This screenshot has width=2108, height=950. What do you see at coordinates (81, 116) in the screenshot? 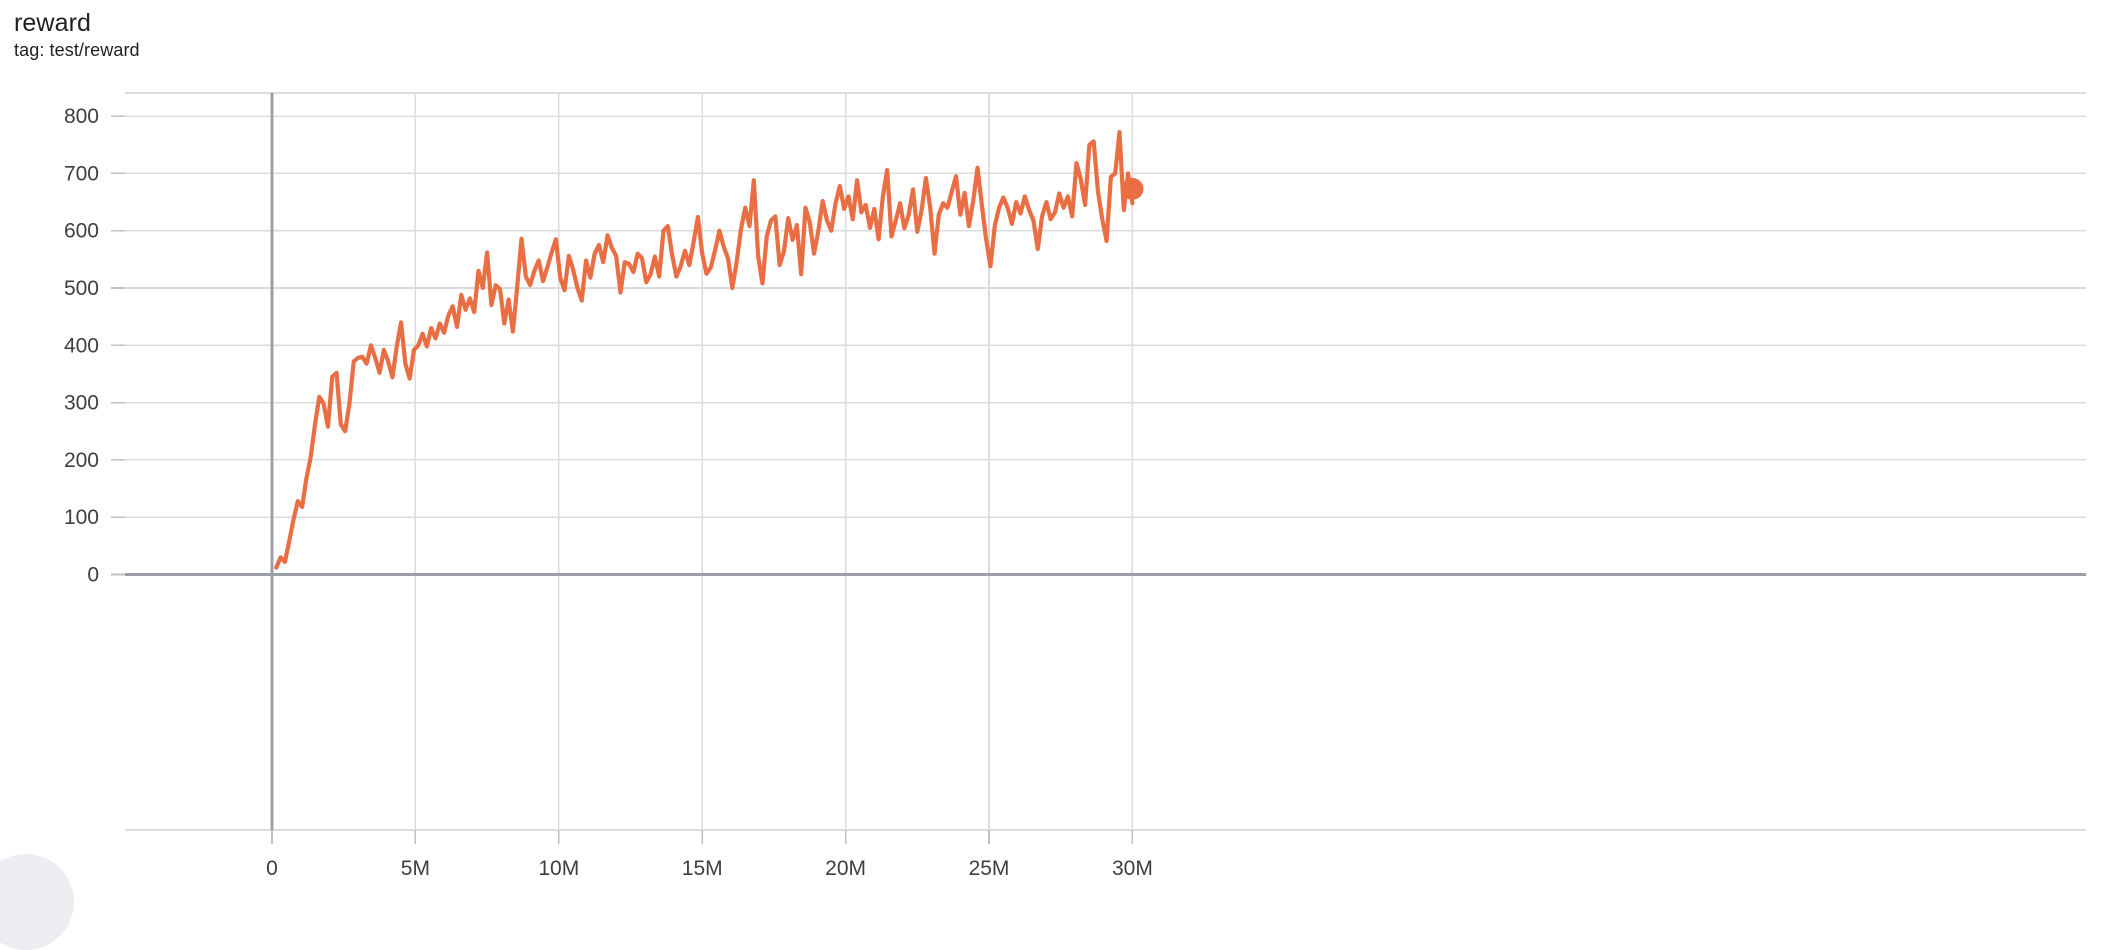
I see `y-axis-tick-label-800: 800` at bounding box center [81, 116].